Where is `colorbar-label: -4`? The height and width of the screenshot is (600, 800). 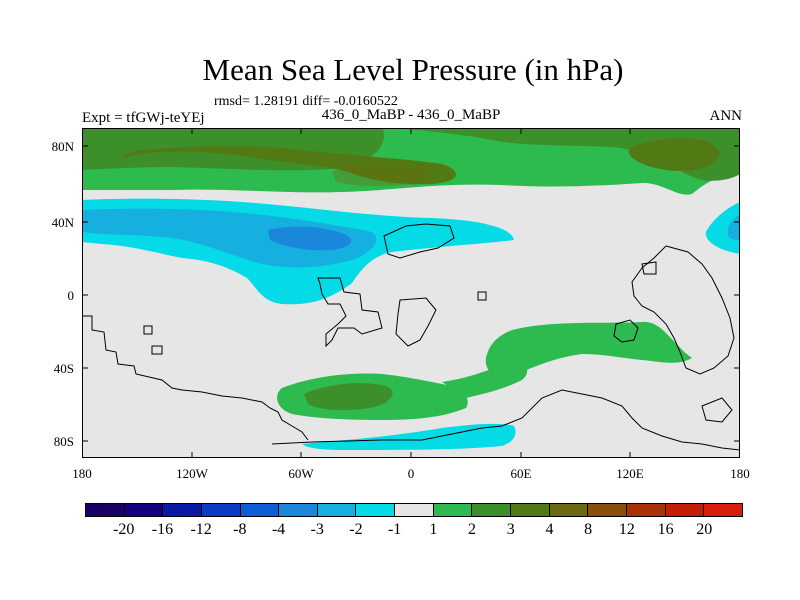 colorbar-label: -4 is located at coordinates (278, 529).